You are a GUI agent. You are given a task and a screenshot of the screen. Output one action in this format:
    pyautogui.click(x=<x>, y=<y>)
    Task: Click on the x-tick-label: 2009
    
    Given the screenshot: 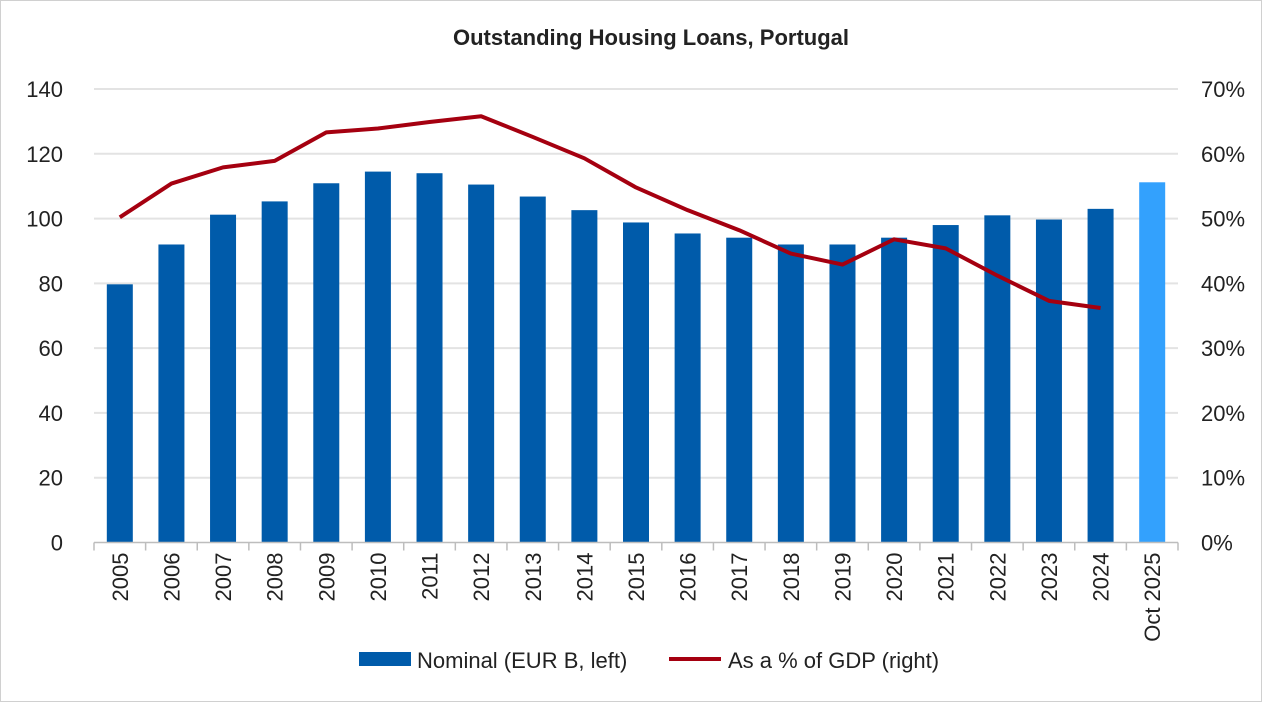 What is the action you would take?
    pyautogui.click(x=326, y=577)
    